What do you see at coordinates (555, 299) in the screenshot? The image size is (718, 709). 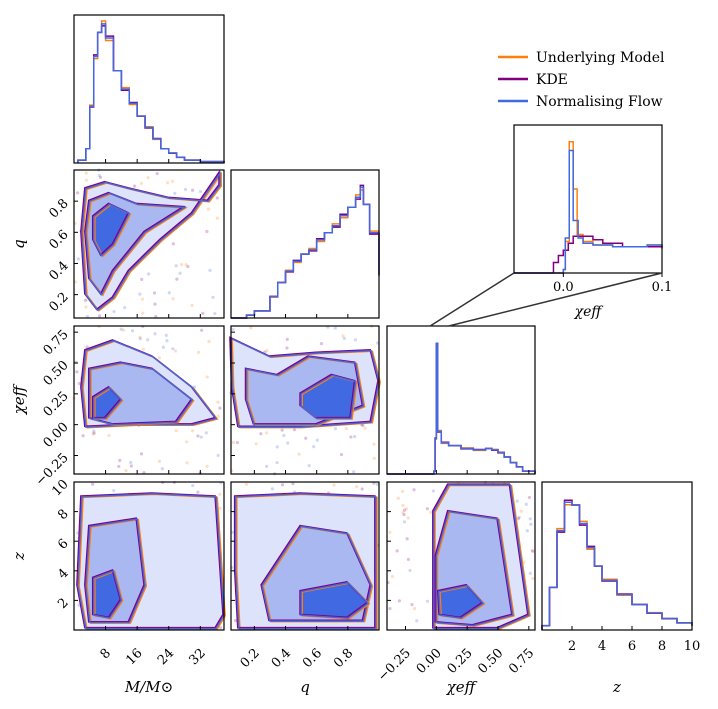 I see `inset-connector-right` at bounding box center [555, 299].